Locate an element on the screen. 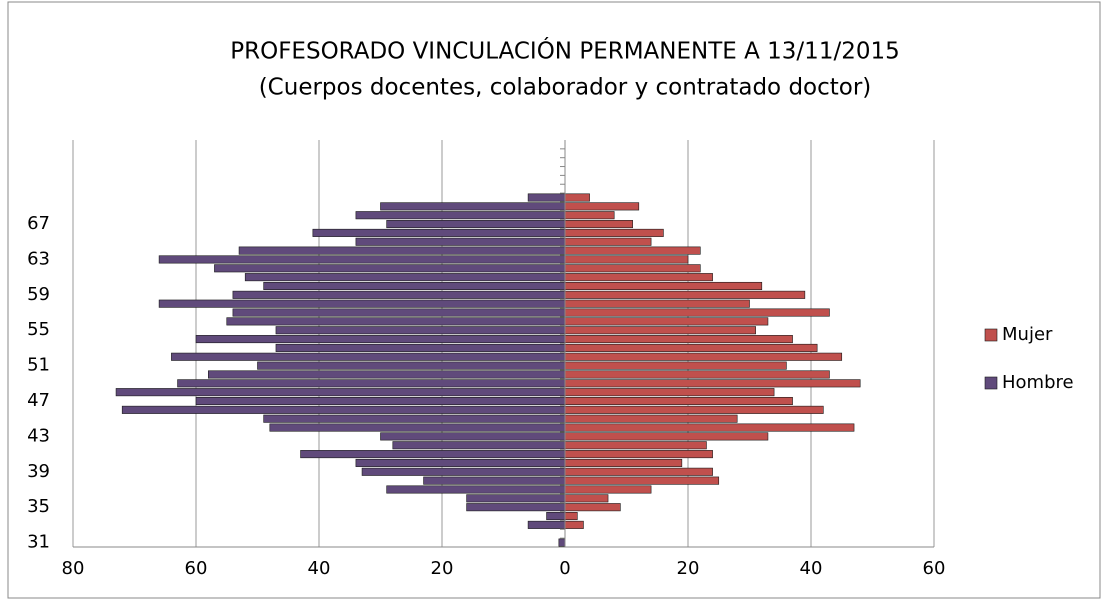 This screenshot has width=1103, height=603. y-tick-label: 67 is located at coordinates (38, 223).